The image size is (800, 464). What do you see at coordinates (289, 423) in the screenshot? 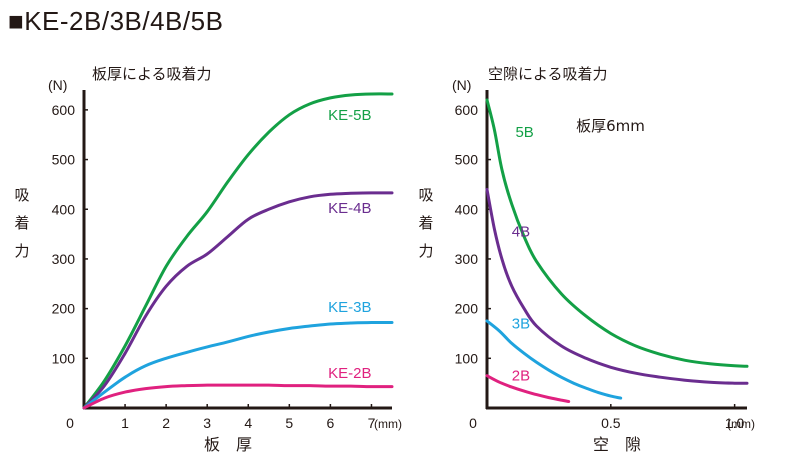
I see `x-tick-label: 5` at bounding box center [289, 423].